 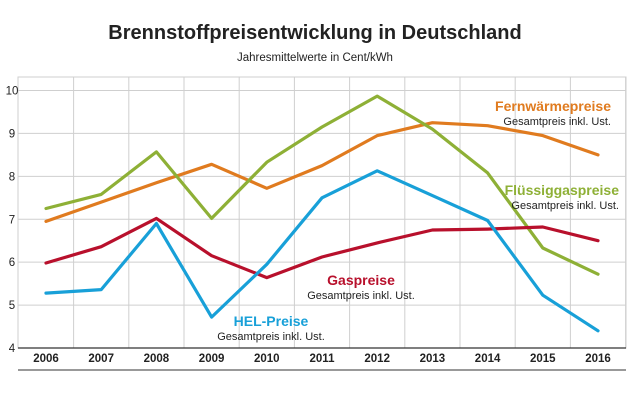 I want to click on series-label-gas: Gaspreise, so click(x=361, y=280).